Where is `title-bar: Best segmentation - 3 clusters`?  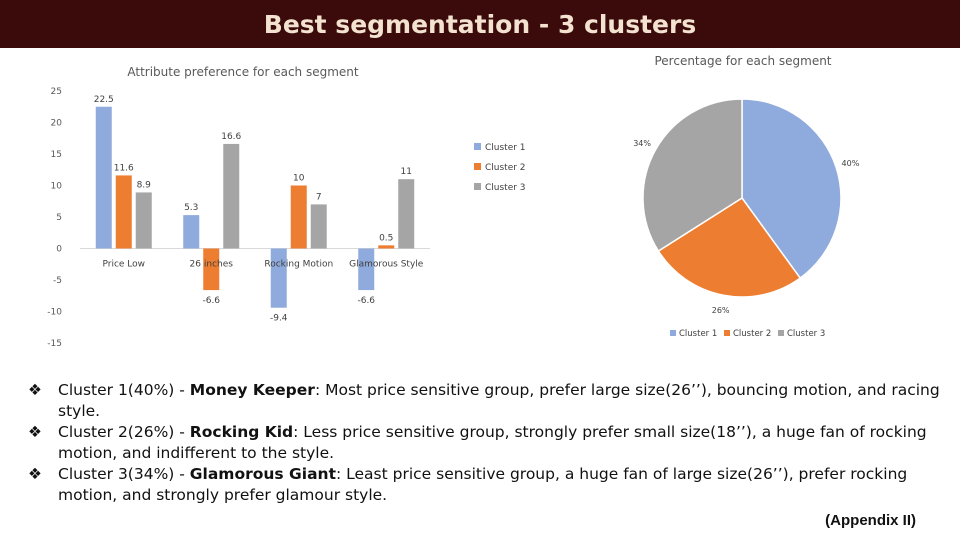 title-bar: Best segmentation - 3 clusters is located at coordinates (480, 24).